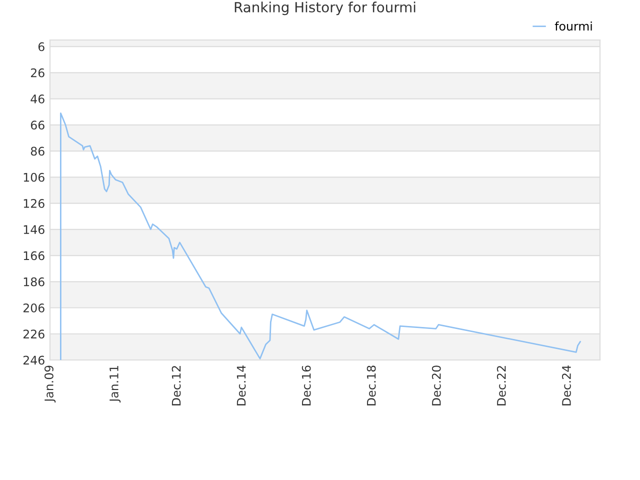 The width and height of the screenshot is (640, 480). What do you see at coordinates (37, 73) in the screenshot?
I see `y-tick-label: 26` at bounding box center [37, 73].